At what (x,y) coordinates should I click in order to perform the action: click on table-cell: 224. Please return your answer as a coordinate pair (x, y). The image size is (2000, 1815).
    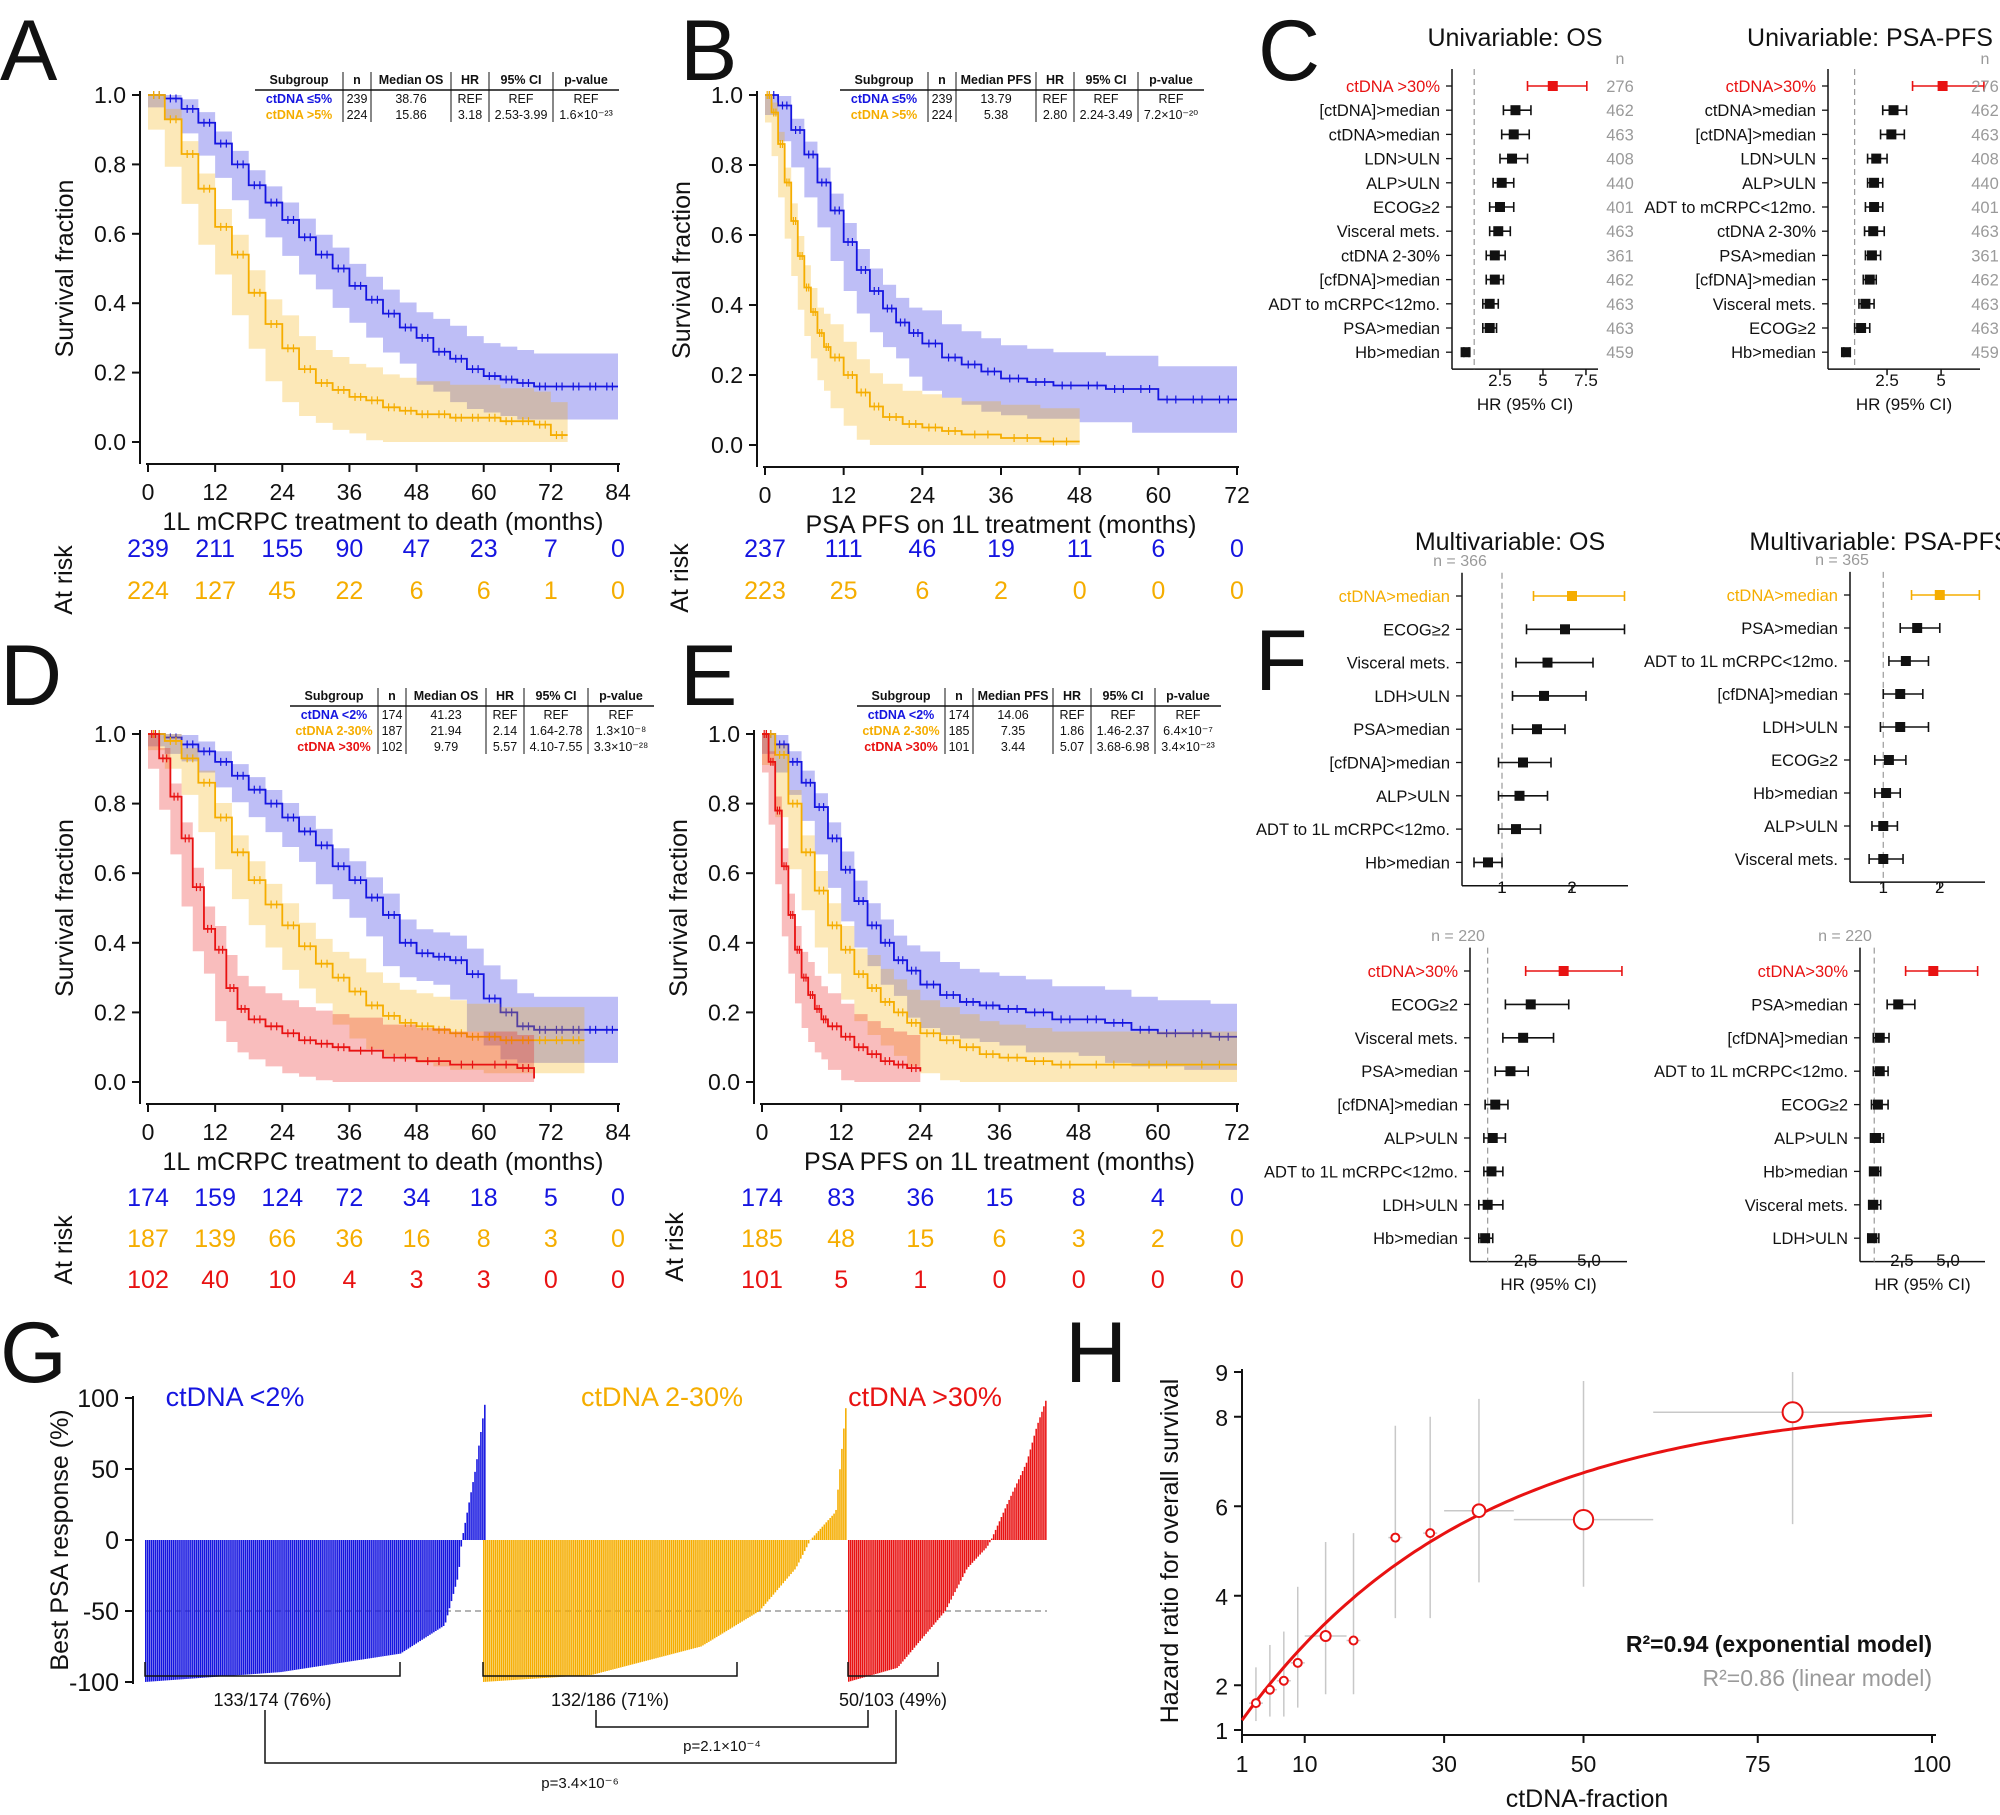
    Looking at the image, I should click on (357, 115).